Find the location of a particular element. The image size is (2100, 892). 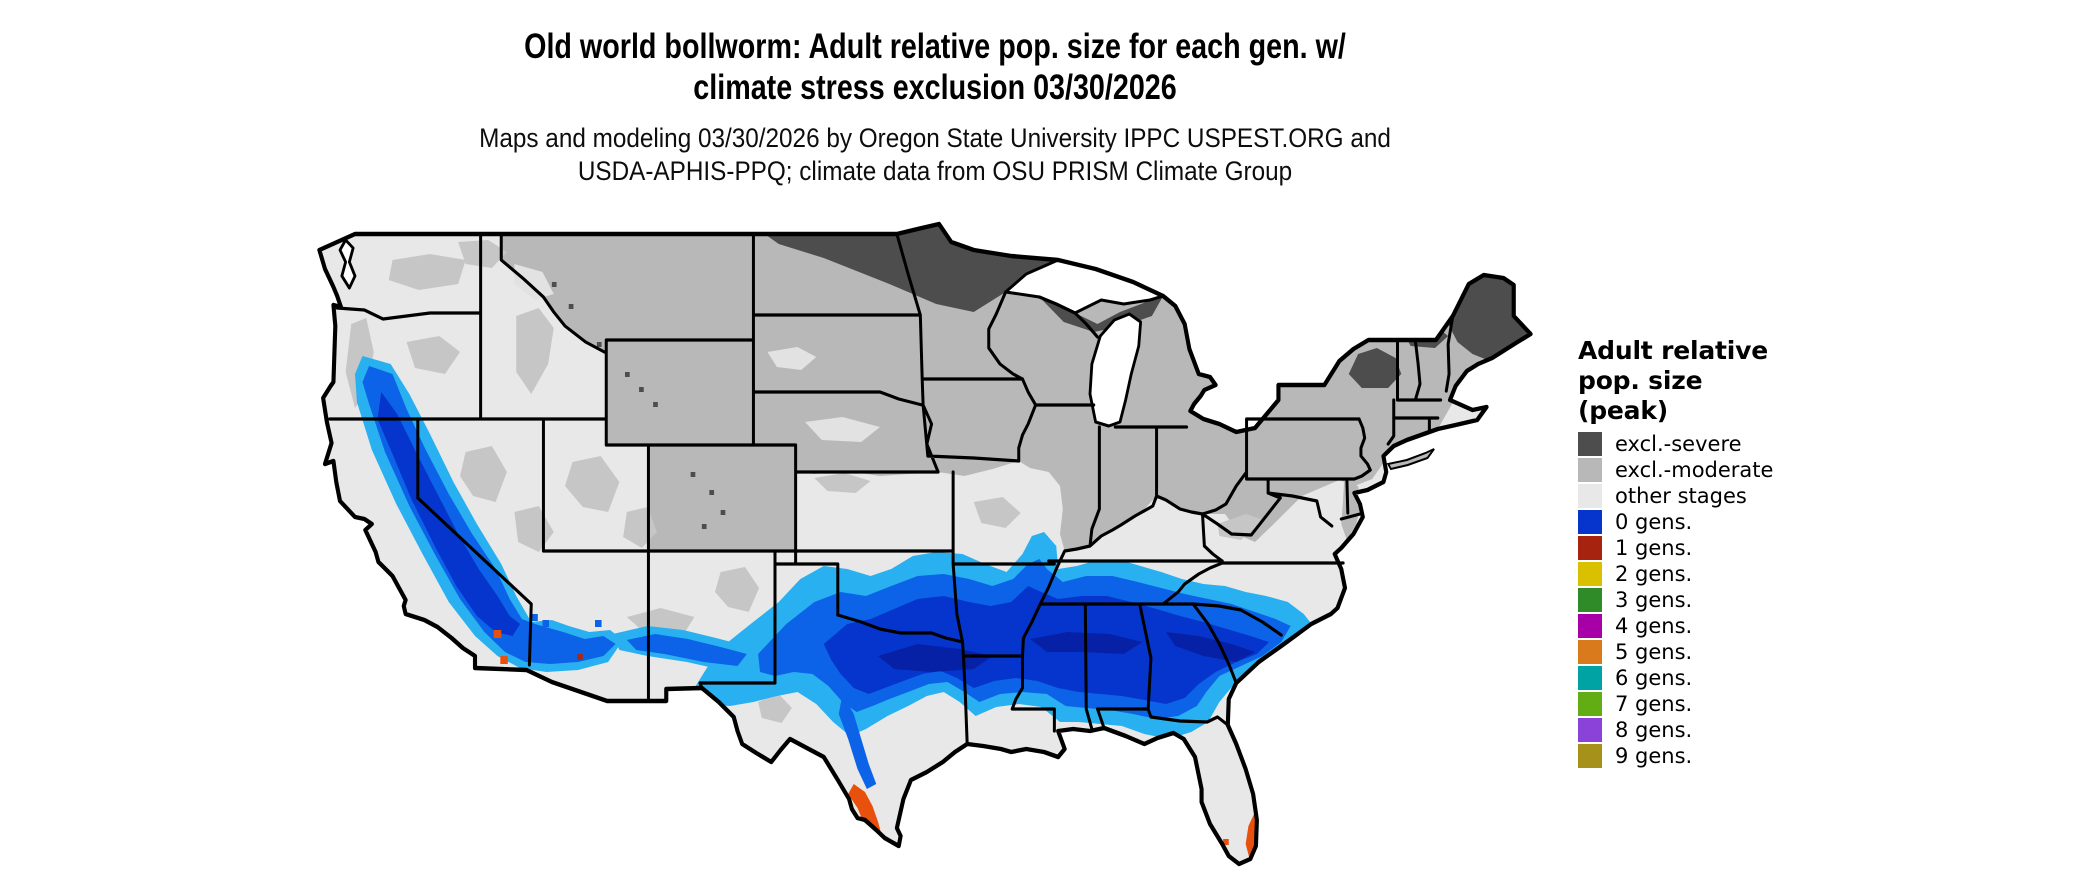

legend-item-label: excl.-severe is located at coordinates (1678, 444).